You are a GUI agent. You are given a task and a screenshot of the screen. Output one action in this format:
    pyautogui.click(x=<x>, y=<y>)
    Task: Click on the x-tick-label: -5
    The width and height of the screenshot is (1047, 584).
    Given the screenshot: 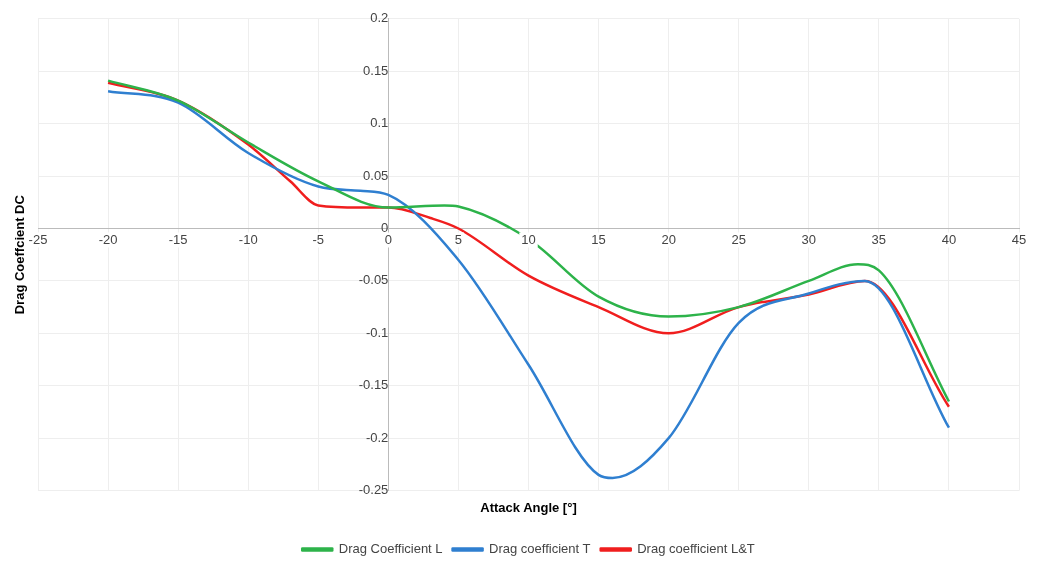 What is the action you would take?
    pyautogui.click(x=318, y=239)
    